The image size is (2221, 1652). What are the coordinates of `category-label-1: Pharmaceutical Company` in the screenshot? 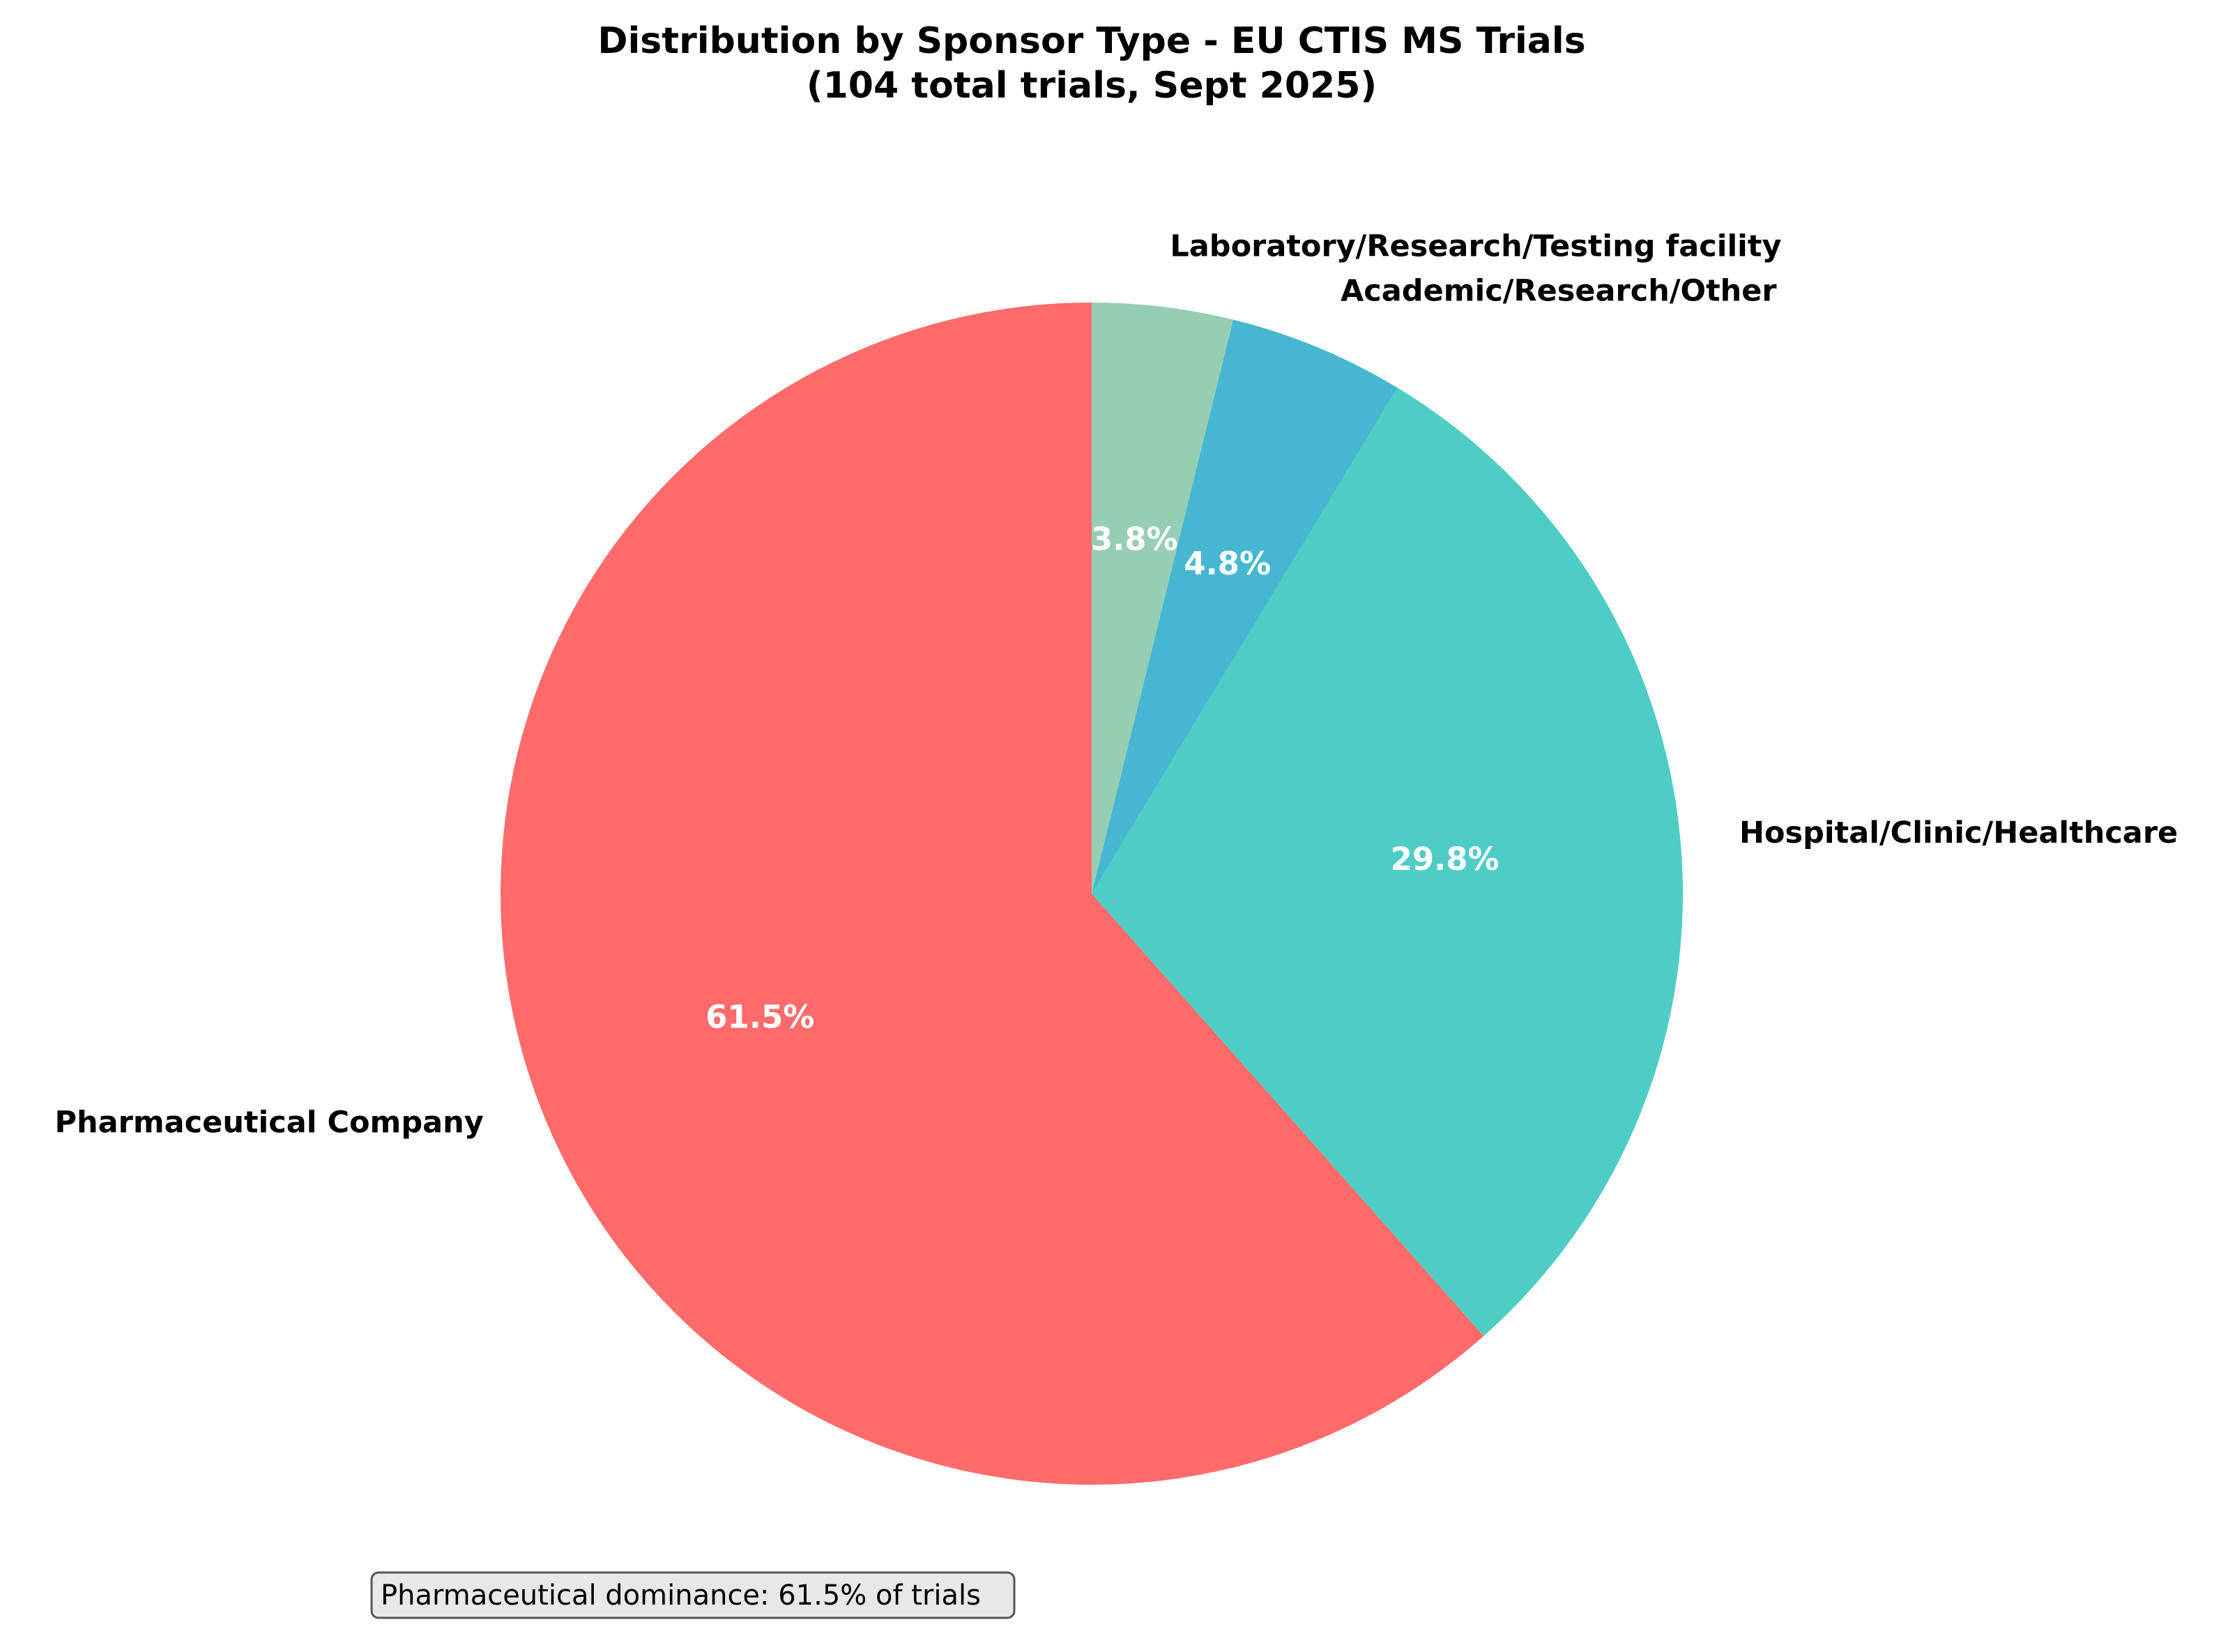 It's located at (269, 1122).